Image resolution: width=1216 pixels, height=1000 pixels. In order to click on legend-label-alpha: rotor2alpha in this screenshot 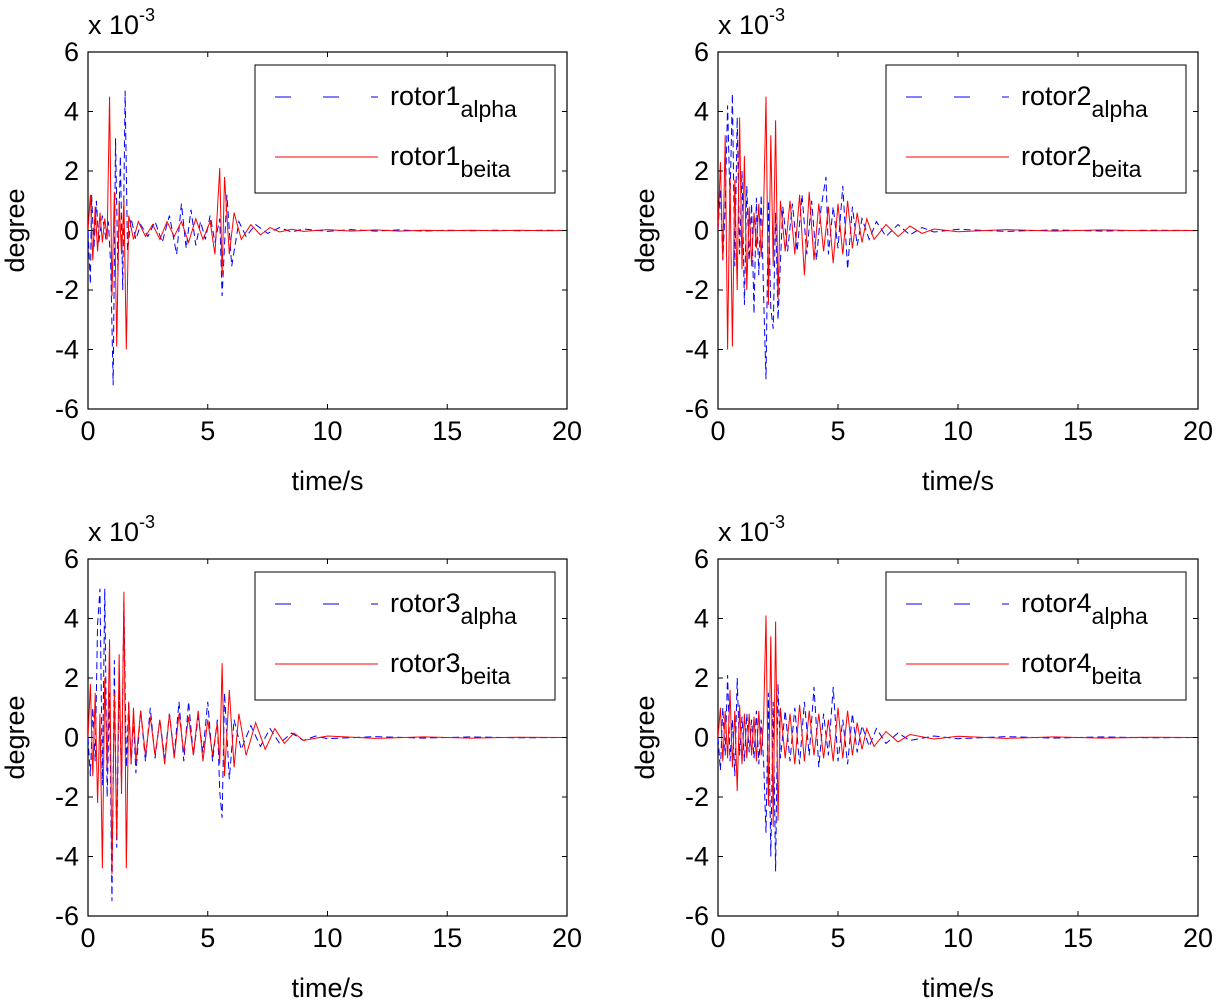, I will do `click(1084, 101)`.